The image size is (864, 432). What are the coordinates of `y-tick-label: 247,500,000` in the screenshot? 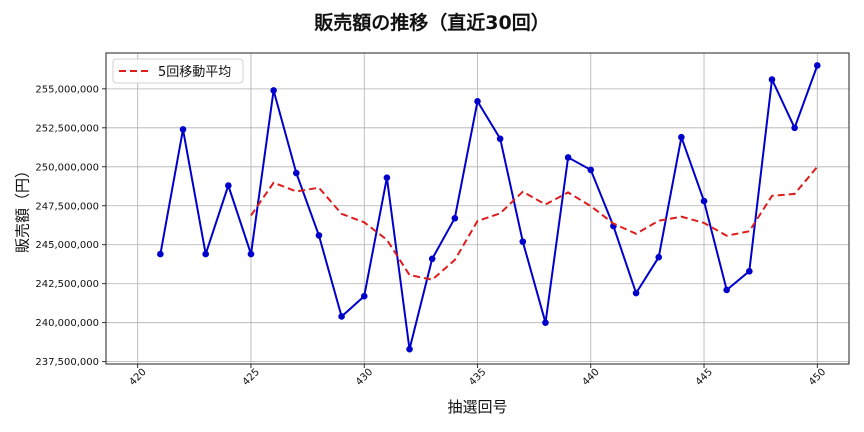 It's located at (67, 206).